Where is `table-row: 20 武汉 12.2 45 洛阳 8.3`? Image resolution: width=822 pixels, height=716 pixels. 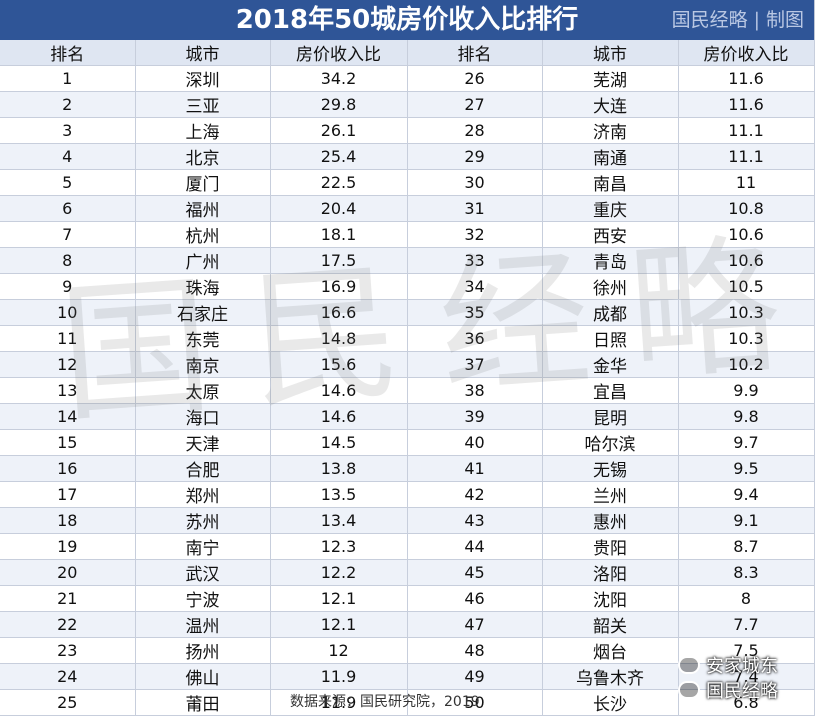 table-row: 20 武汉 12.2 45 洛阳 8.3 is located at coordinates (407, 572).